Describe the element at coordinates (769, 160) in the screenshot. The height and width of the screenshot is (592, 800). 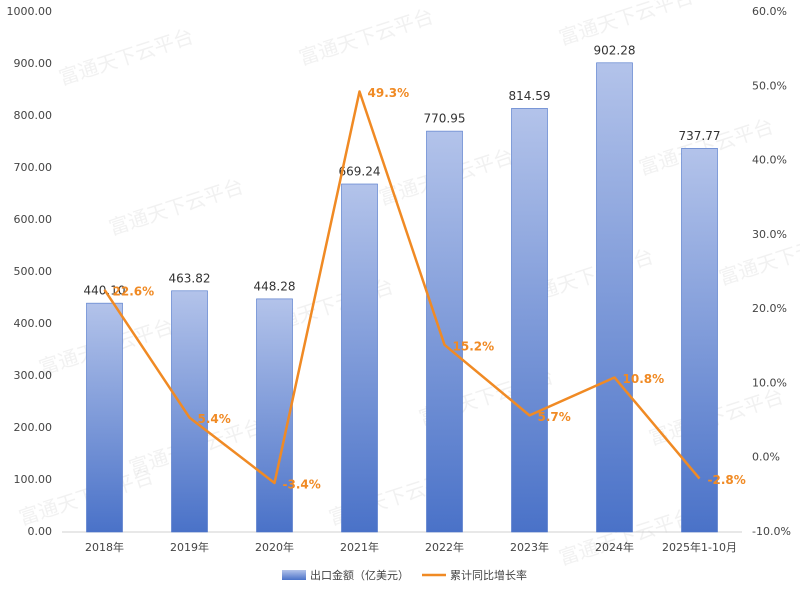
I see `y2-tick-label: 40.0%` at that location.